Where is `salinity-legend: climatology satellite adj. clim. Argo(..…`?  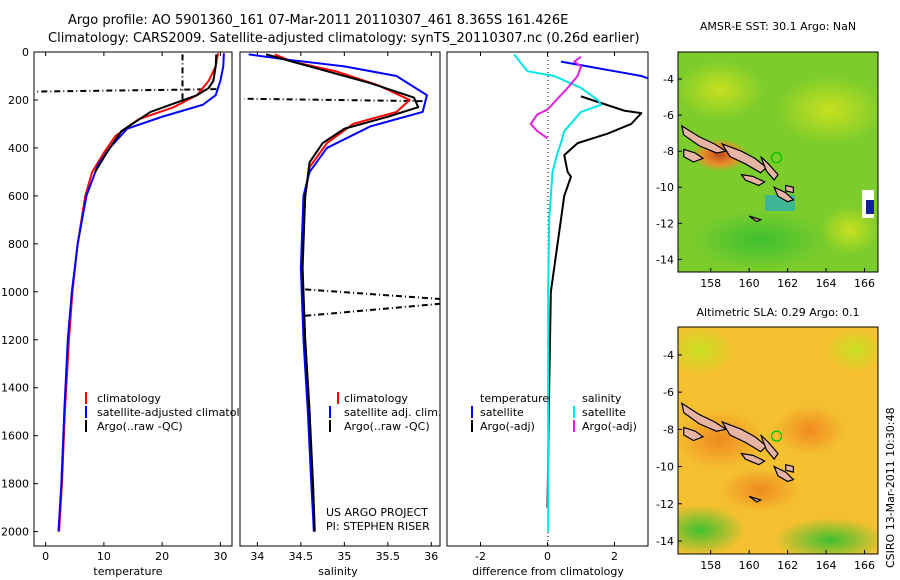
salinity-legend: climatology satellite adj. clim. Argo(..… is located at coordinates (385, 412).